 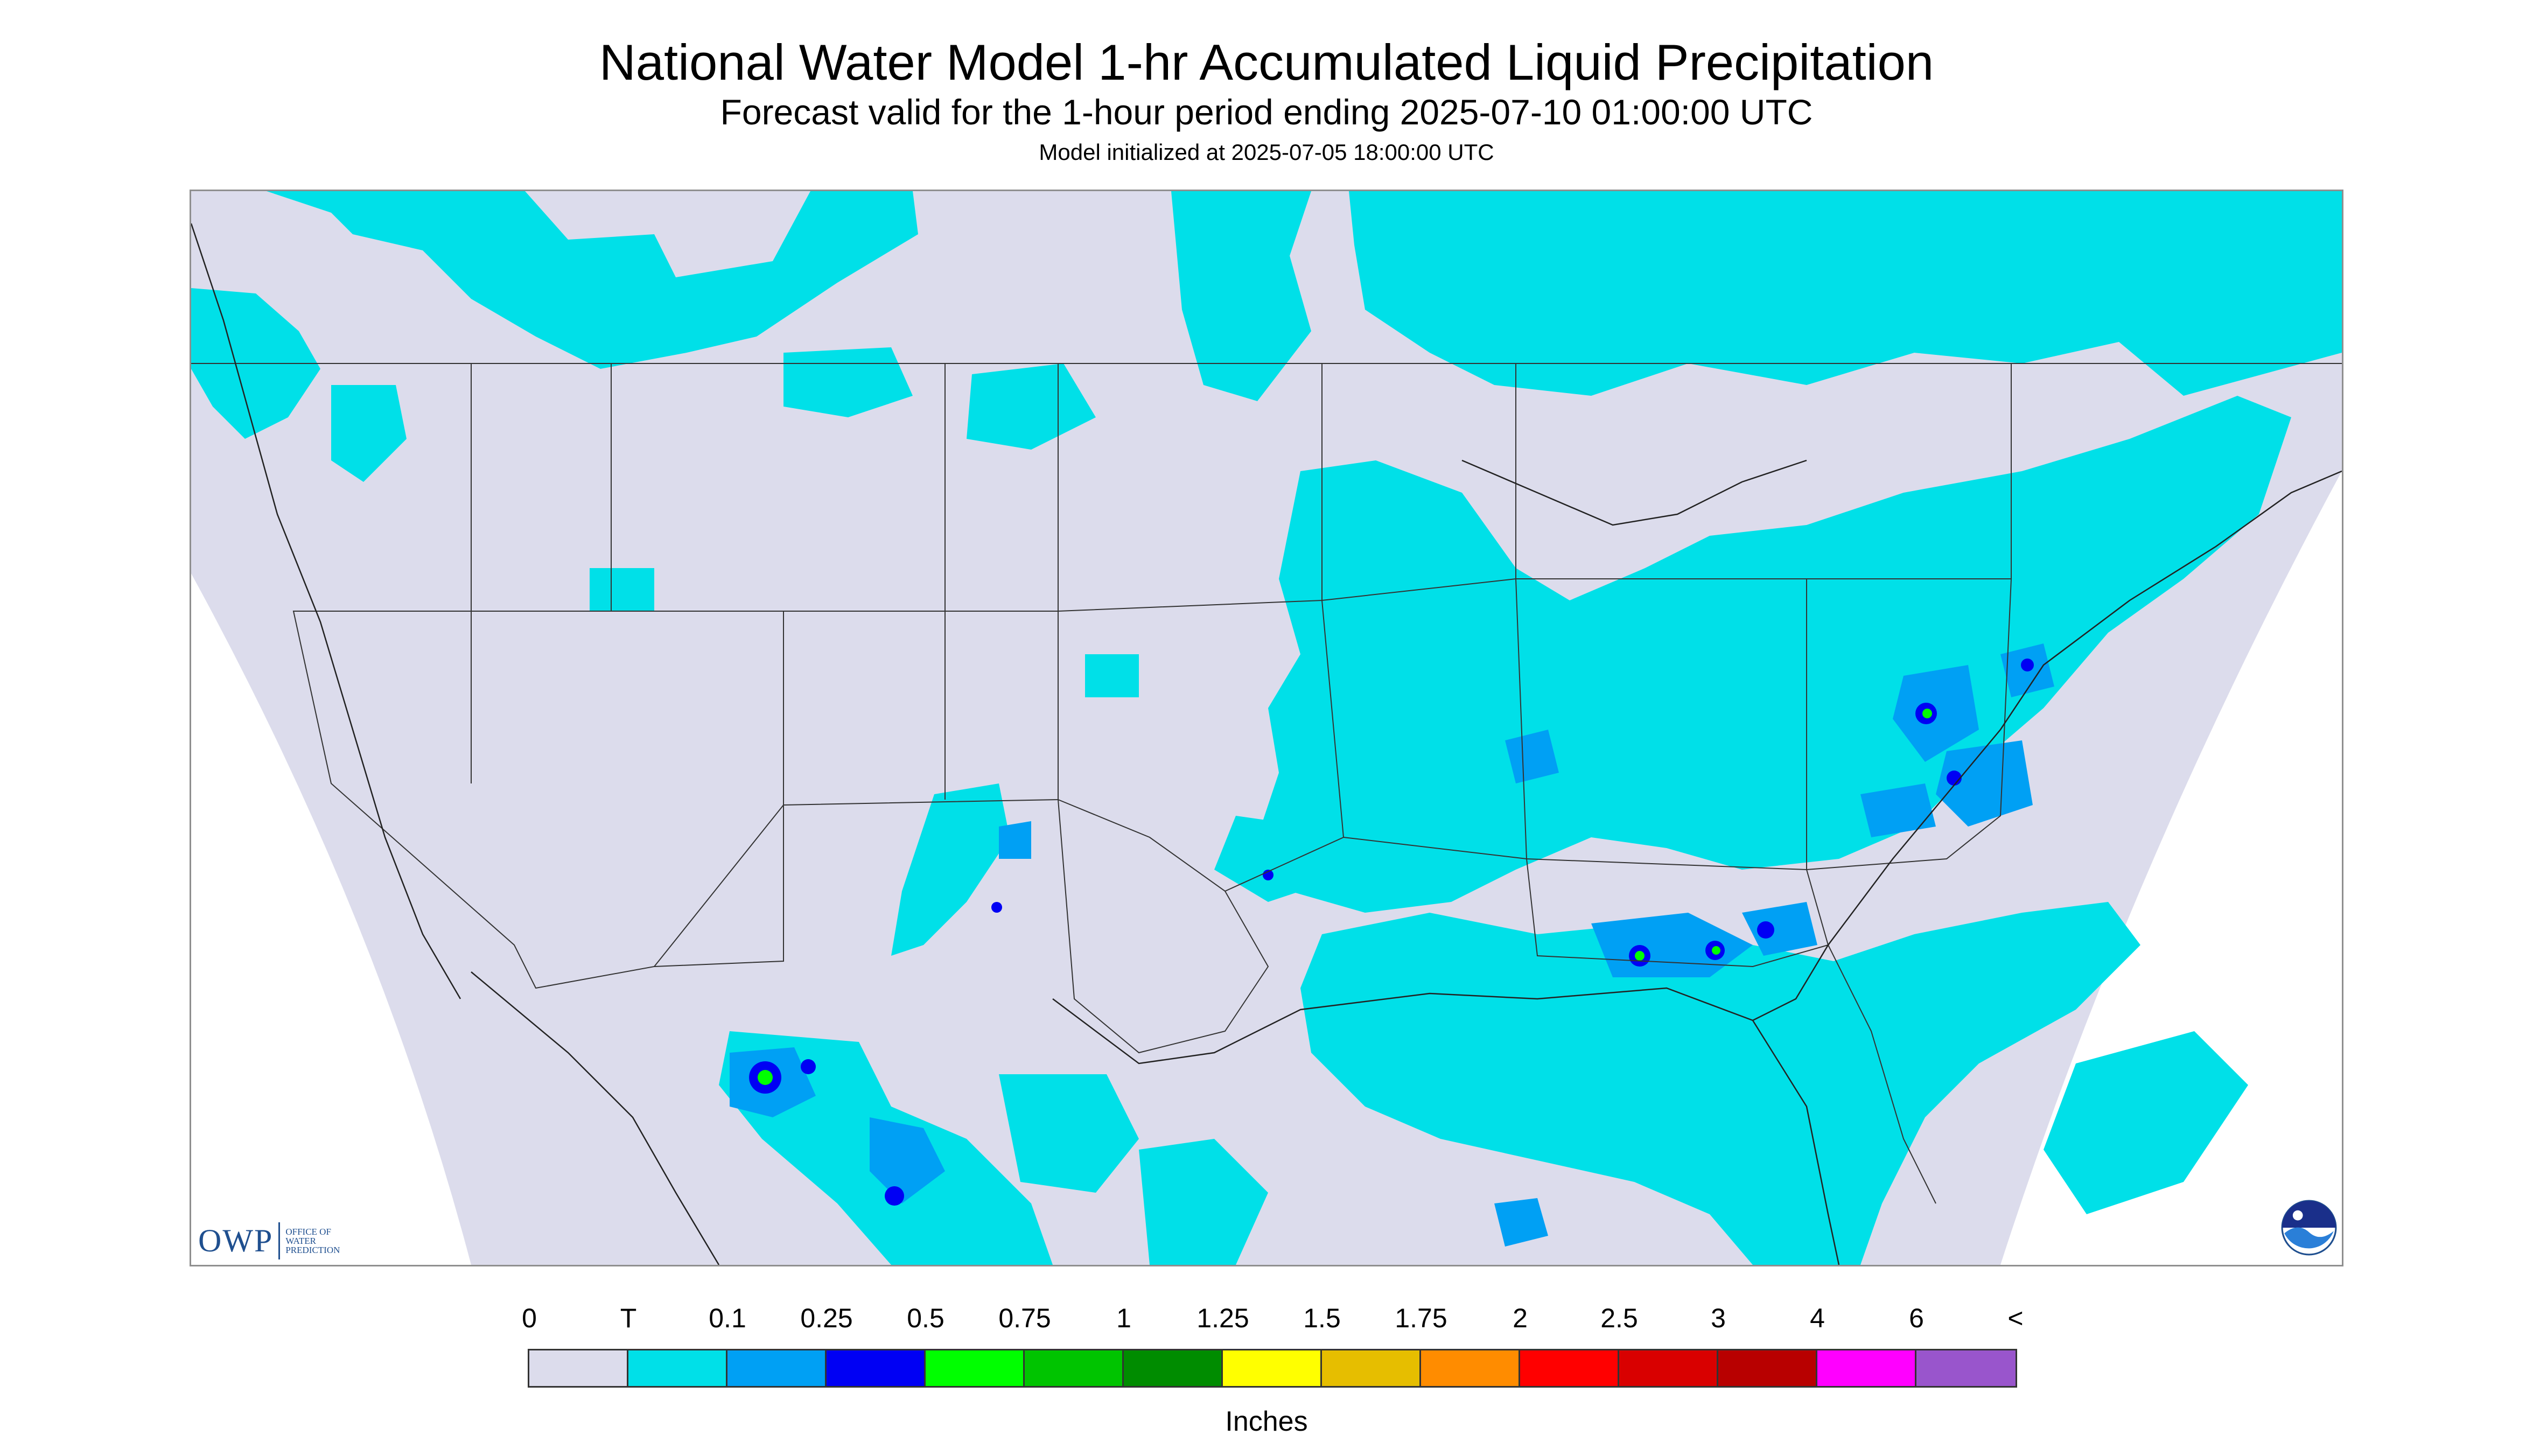 What do you see at coordinates (727, 1318) in the screenshot?
I see `legend-tick-label: 0.1` at bounding box center [727, 1318].